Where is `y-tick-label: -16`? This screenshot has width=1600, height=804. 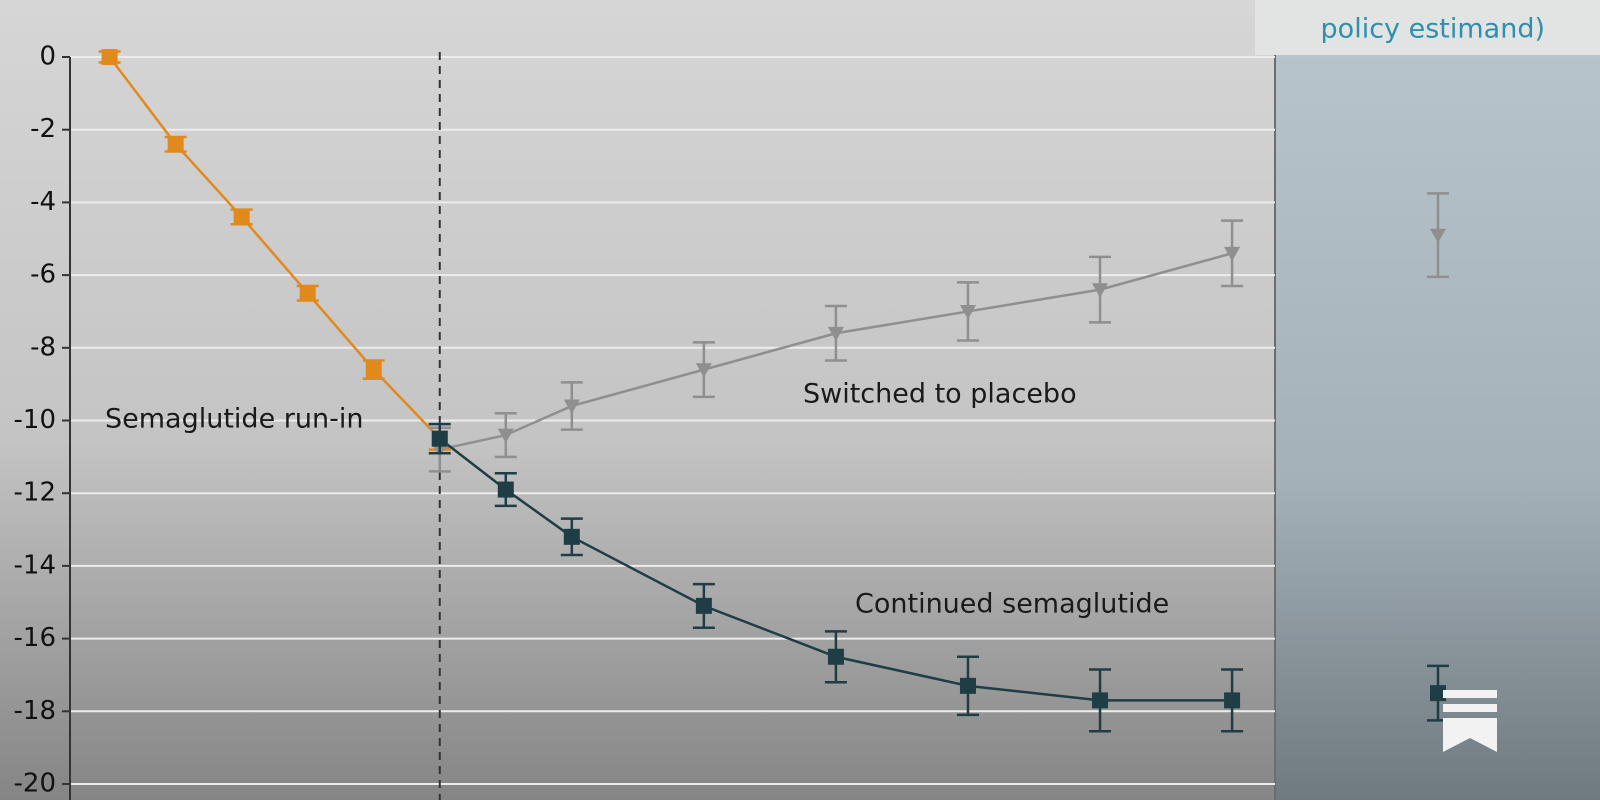
y-tick-label: -16 is located at coordinates (35, 638).